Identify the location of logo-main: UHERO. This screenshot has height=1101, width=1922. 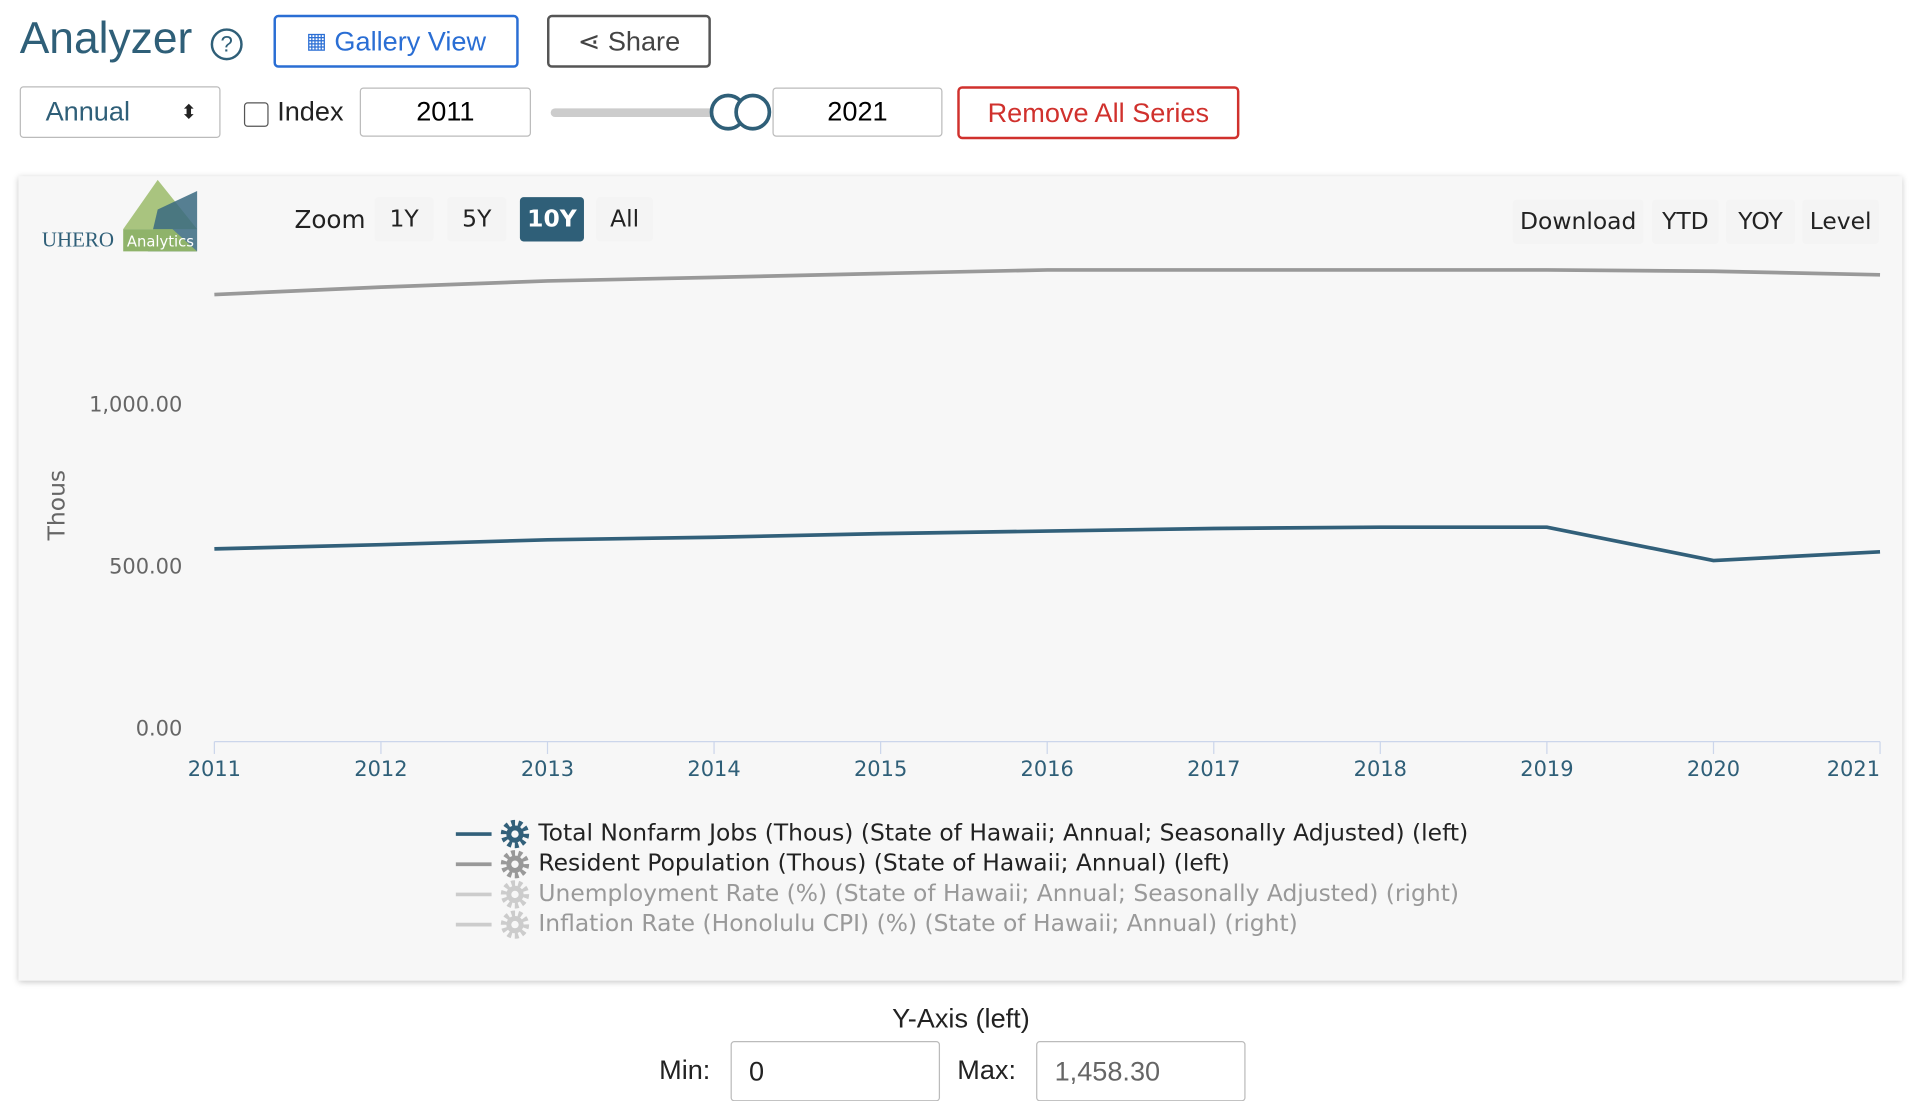
(78, 239).